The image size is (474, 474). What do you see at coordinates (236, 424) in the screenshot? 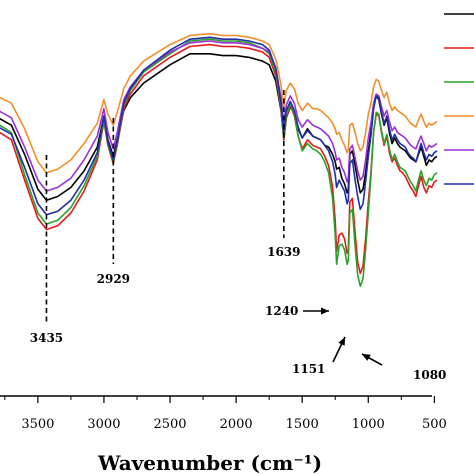
I see `x-tick-label-2000: 2000` at bounding box center [236, 424].